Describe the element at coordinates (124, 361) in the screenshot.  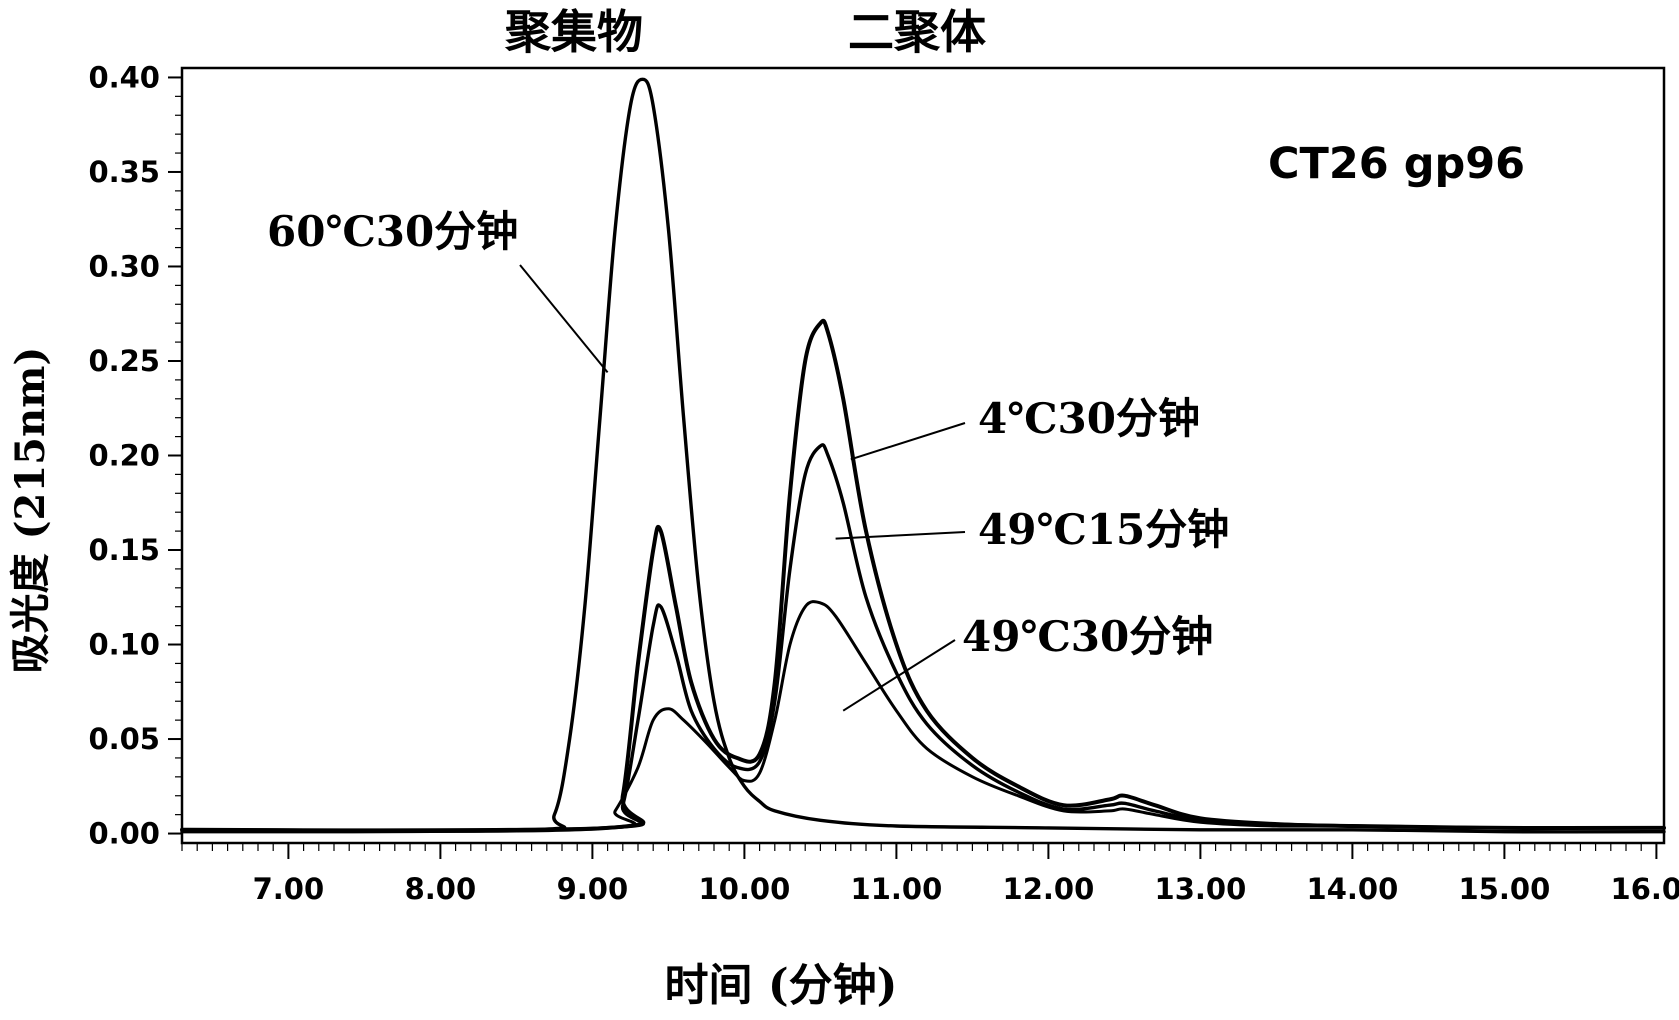
I see `y-tick-label: 0.25` at that location.